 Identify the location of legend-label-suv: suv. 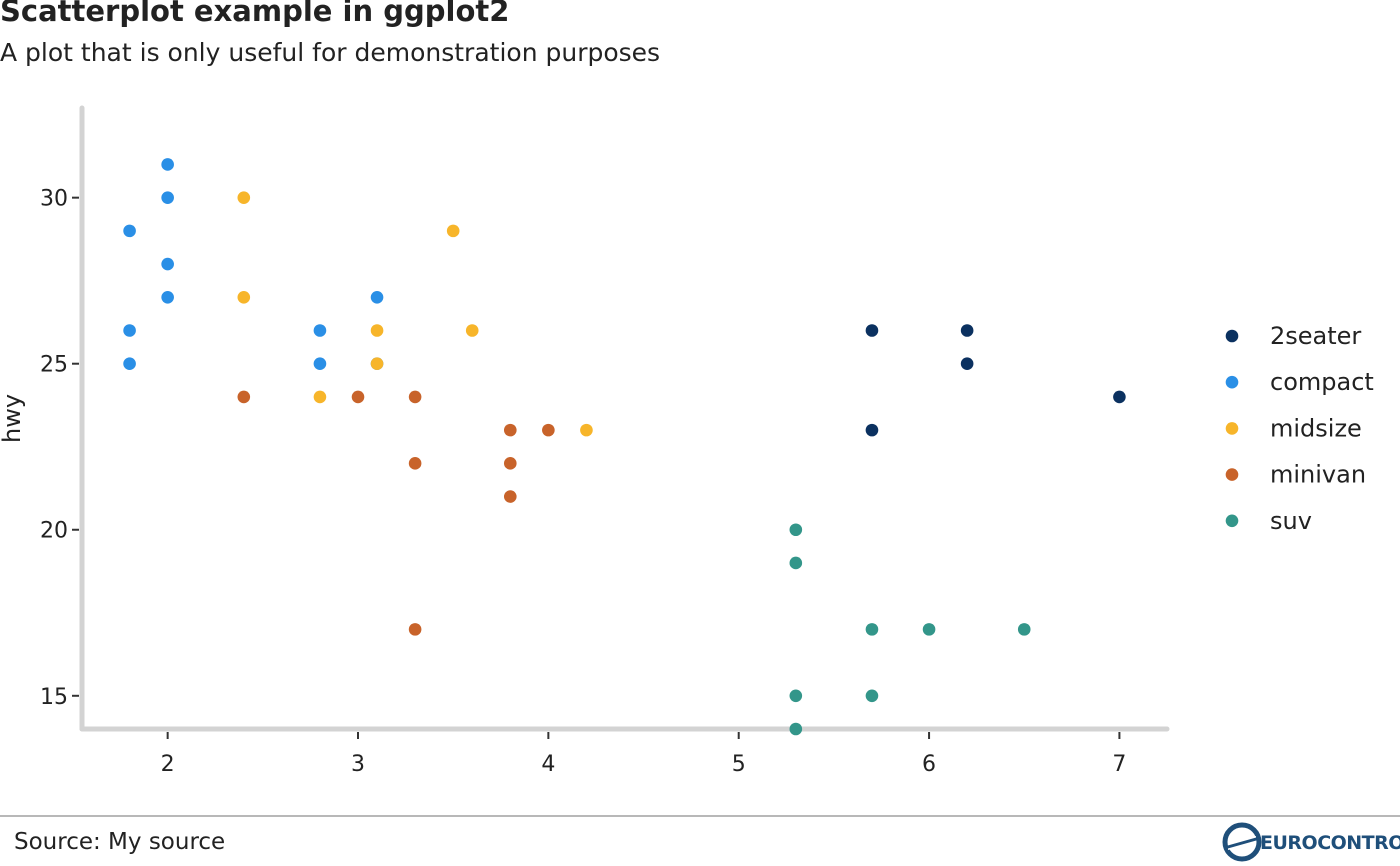
(1291, 521).